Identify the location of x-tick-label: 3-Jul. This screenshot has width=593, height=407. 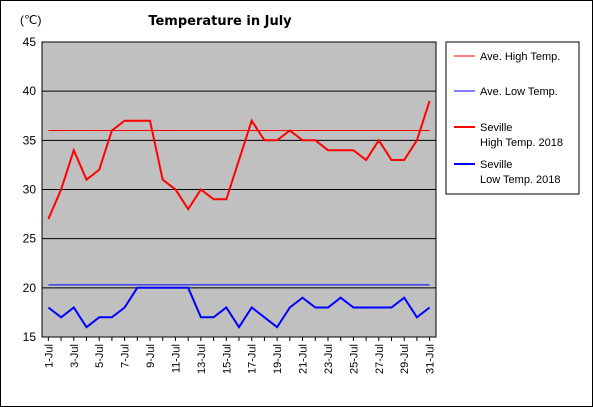
(75, 356).